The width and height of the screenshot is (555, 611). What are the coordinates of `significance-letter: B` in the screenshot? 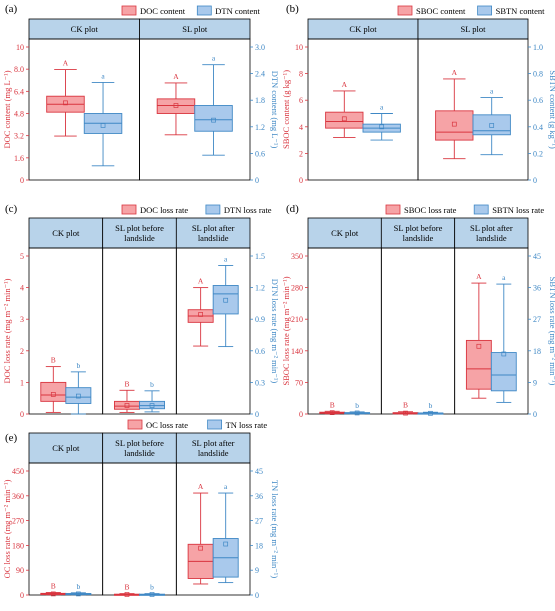 It's located at (332, 404).